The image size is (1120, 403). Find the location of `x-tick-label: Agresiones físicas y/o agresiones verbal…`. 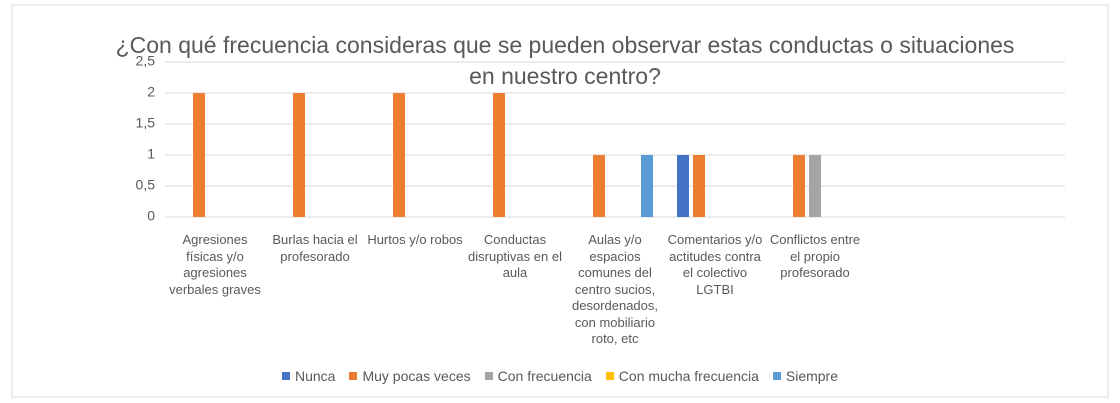

x-tick-label: Agresiones físicas y/o agresiones verbal… is located at coordinates (215, 264).